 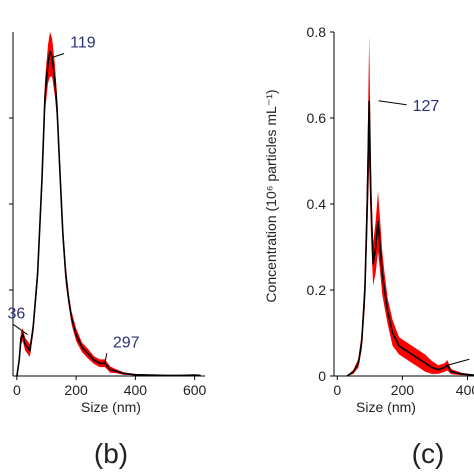 I want to click on panel-b-label: (b), so click(x=111, y=453).